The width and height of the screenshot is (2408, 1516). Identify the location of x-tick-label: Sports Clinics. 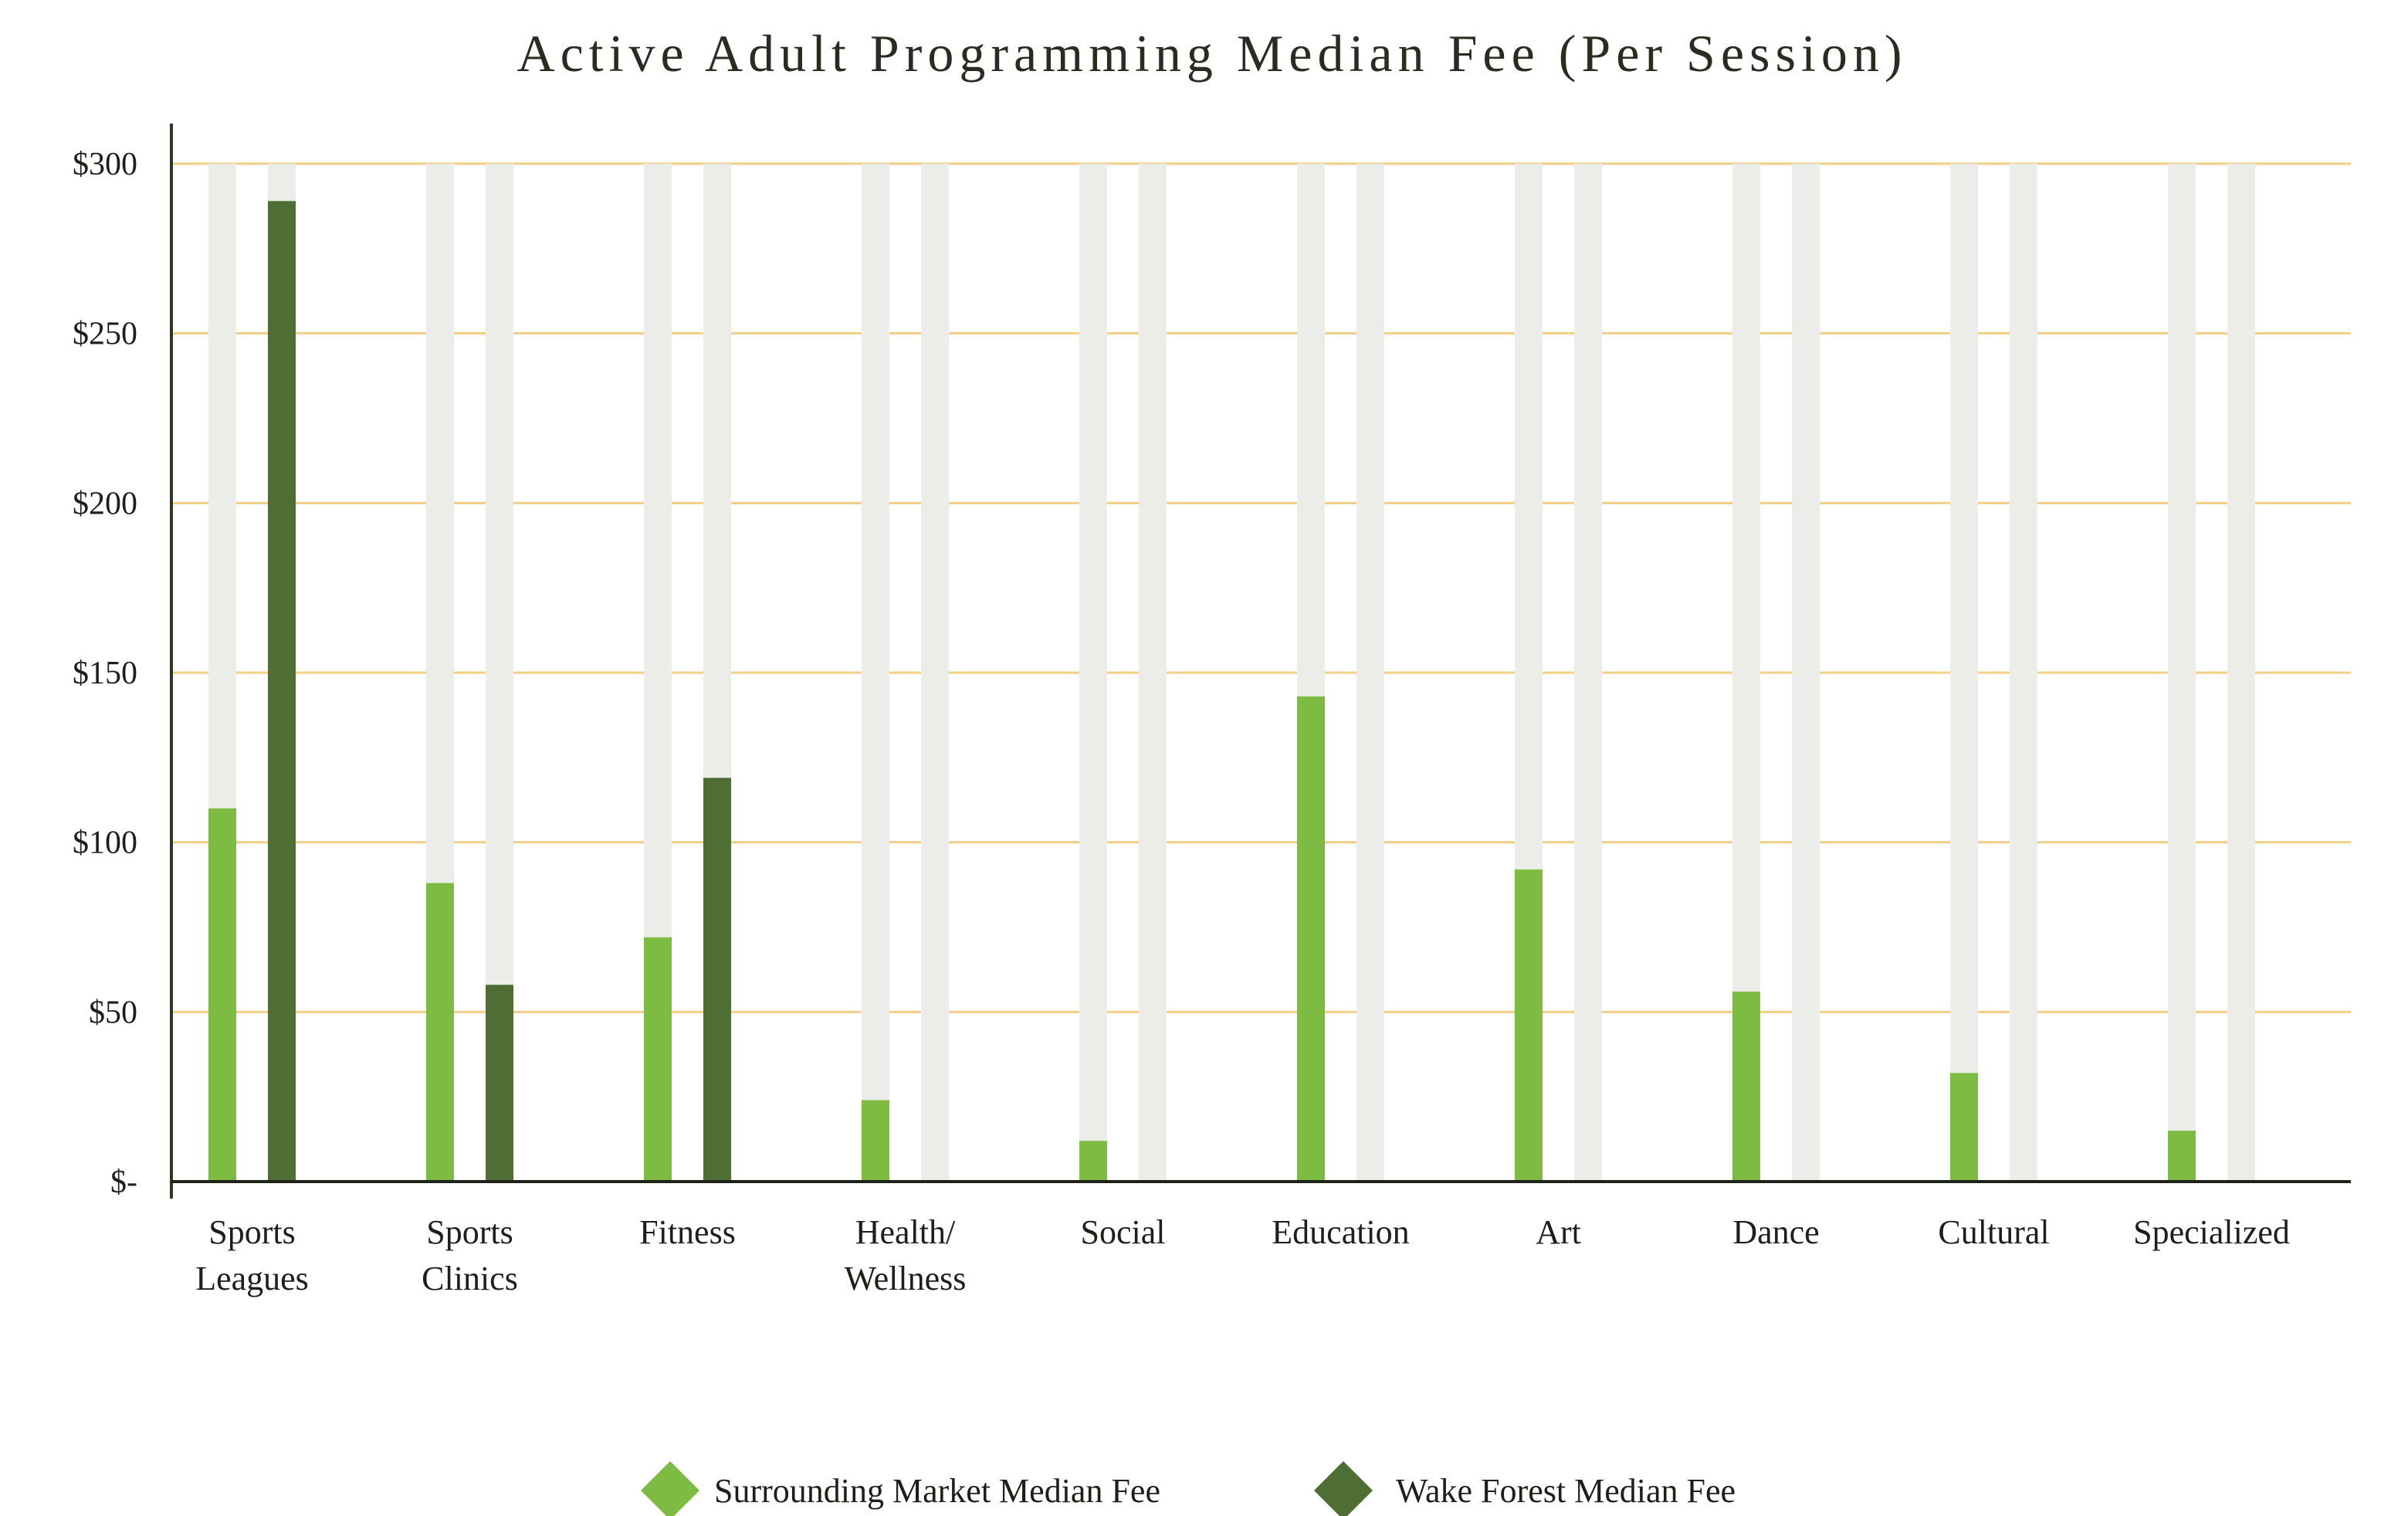
(470, 1255).